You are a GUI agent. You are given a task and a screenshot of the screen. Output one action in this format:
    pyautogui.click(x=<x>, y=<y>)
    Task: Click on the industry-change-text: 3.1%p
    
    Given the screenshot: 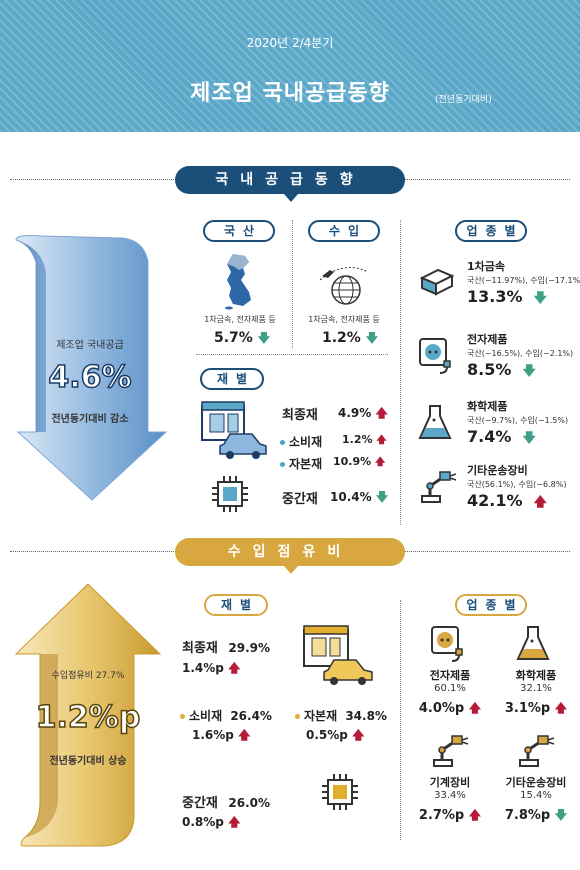 What is the action you would take?
    pyautogui.click(x=527, y=708)
    